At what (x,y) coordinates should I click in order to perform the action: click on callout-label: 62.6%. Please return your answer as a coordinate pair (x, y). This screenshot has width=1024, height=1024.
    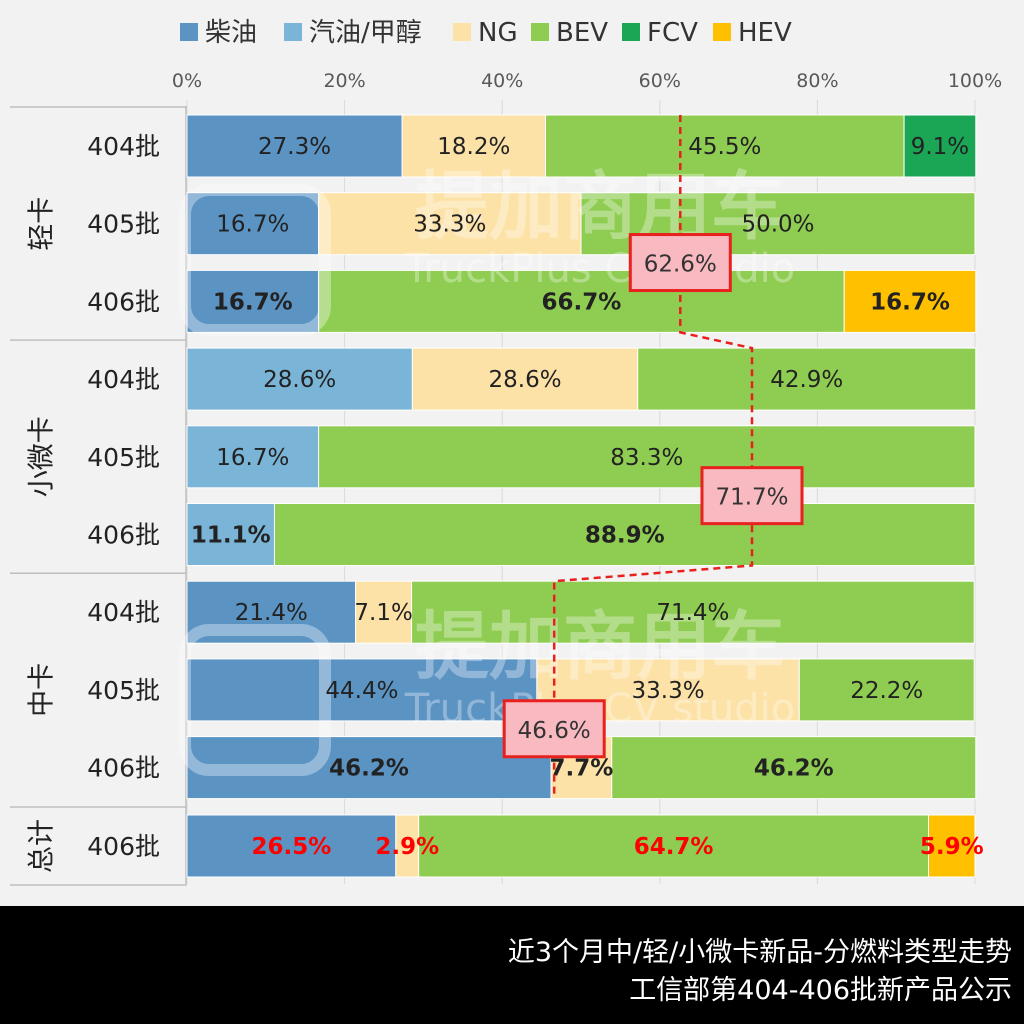
    Looking at the image, I should click on (680, 265).